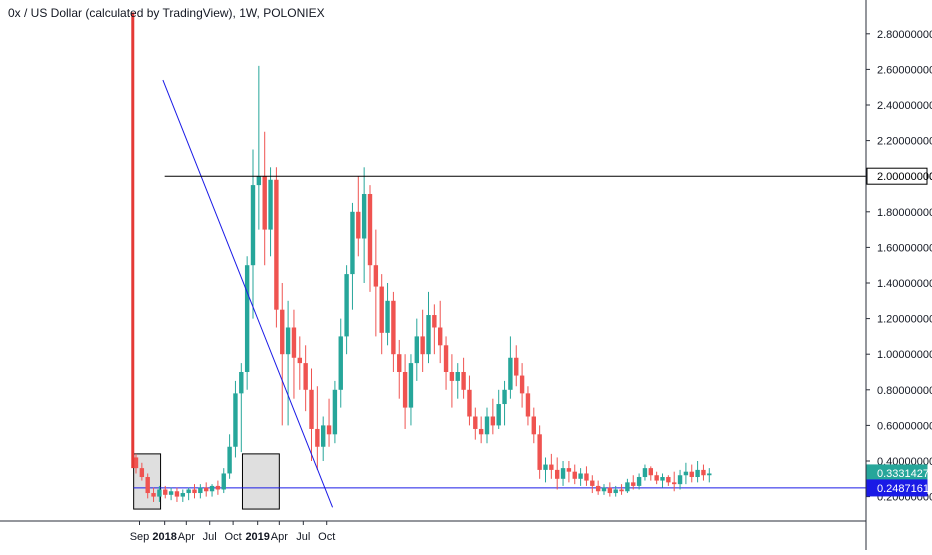 The height and width of the screenshot is (555, 932). What do you see at coordinates (897, 488) in the screenshot?
I see `support-price-label-bg` at bounding box center [897, 488].